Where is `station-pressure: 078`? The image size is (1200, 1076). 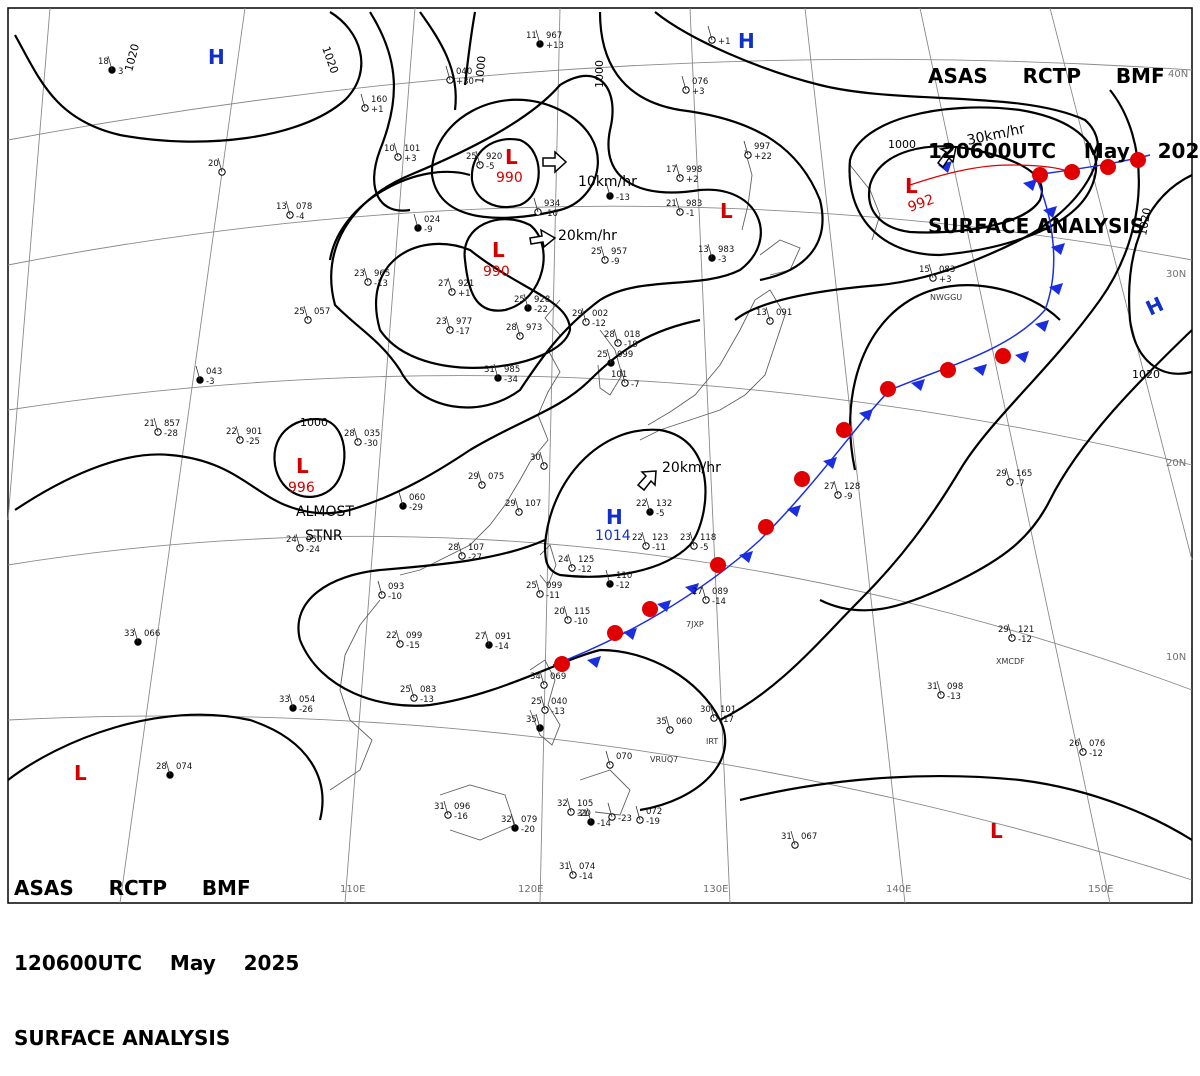
station-pressure: 078 is located at coordinates (304, 207).